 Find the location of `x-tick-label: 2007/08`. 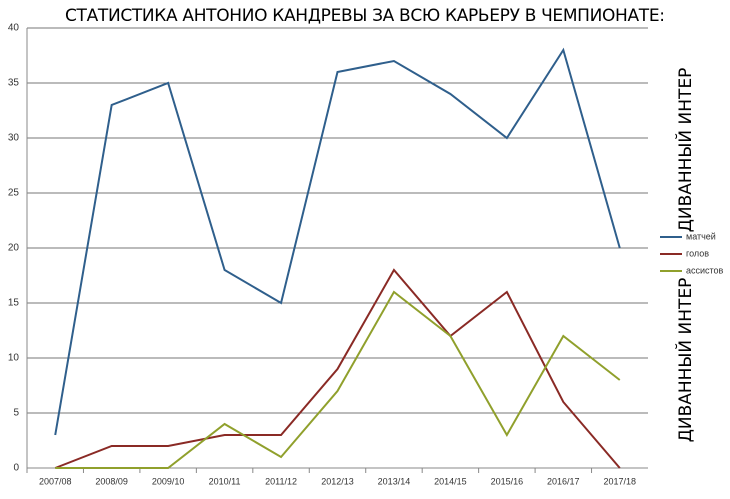

x-tick-label: 2007/08 is located at coordinates (55, 481).